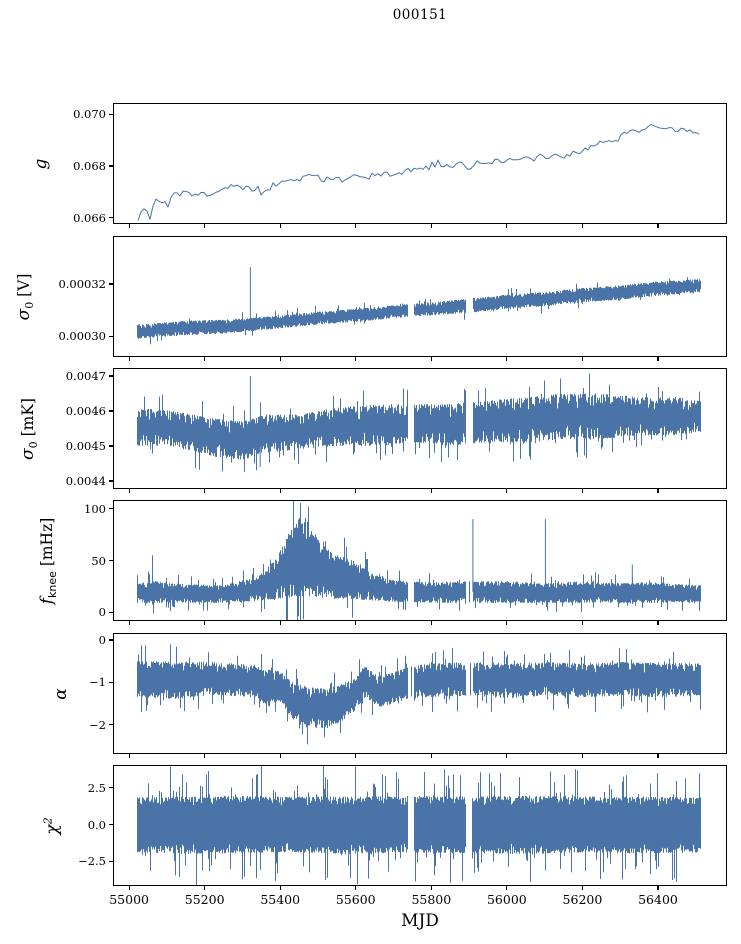 The height and width of the screenshot is (944, 741). Describe the element at coordinates (28, 419) in the screenshot. I see `ylabel-part: [mK]` at that location.